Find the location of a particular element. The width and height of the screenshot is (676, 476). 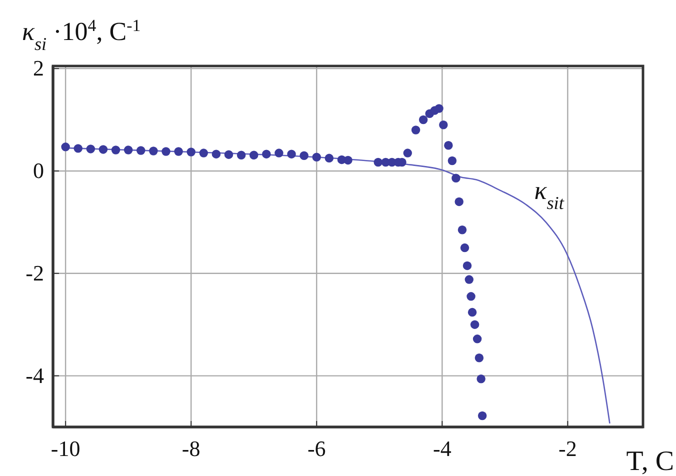

y-tick-label: -4 is located at coordinates (35, 375).